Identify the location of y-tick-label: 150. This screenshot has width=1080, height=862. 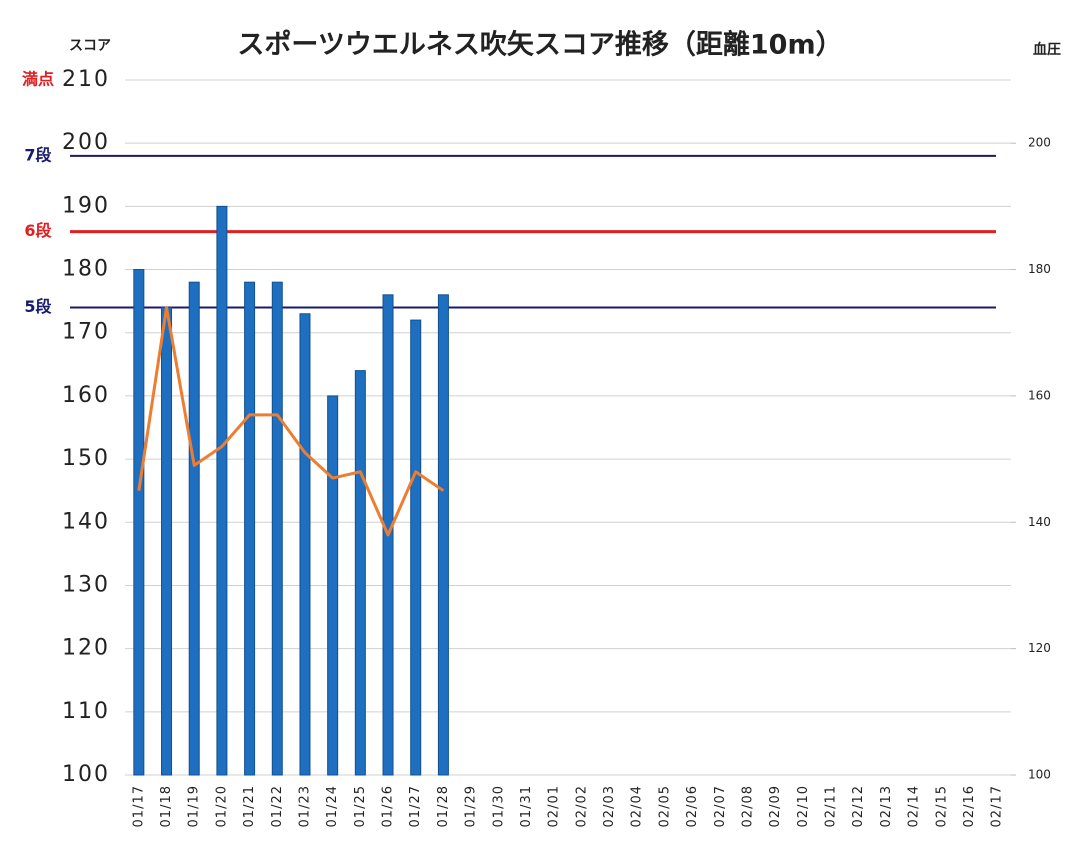
(86, 458).